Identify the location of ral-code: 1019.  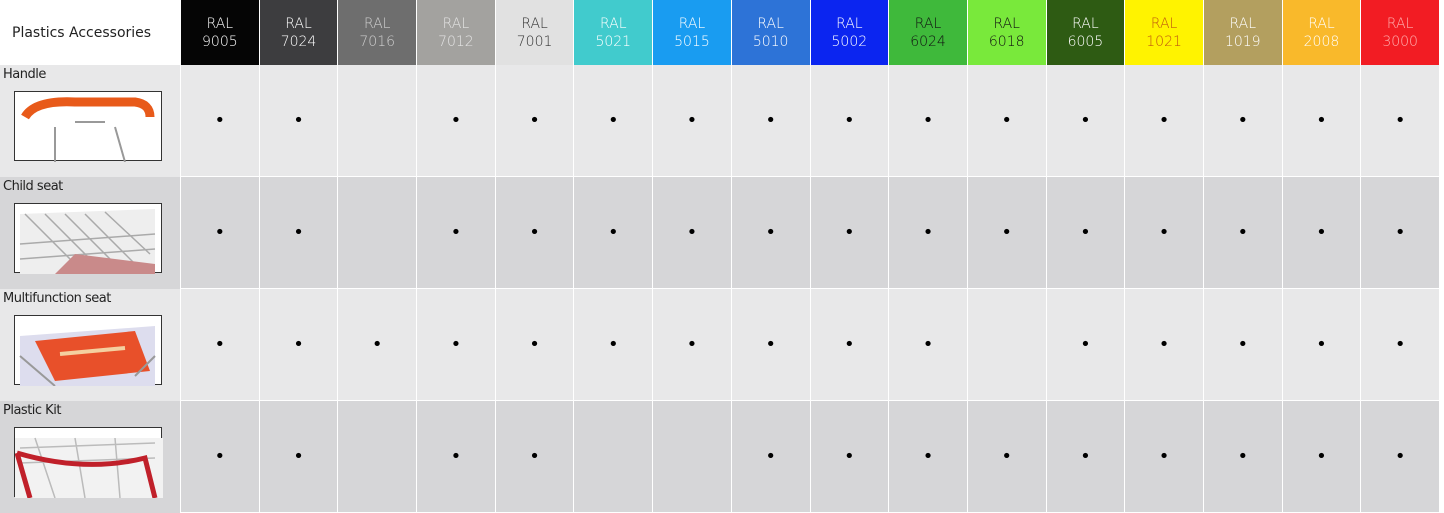
(1242, 41).